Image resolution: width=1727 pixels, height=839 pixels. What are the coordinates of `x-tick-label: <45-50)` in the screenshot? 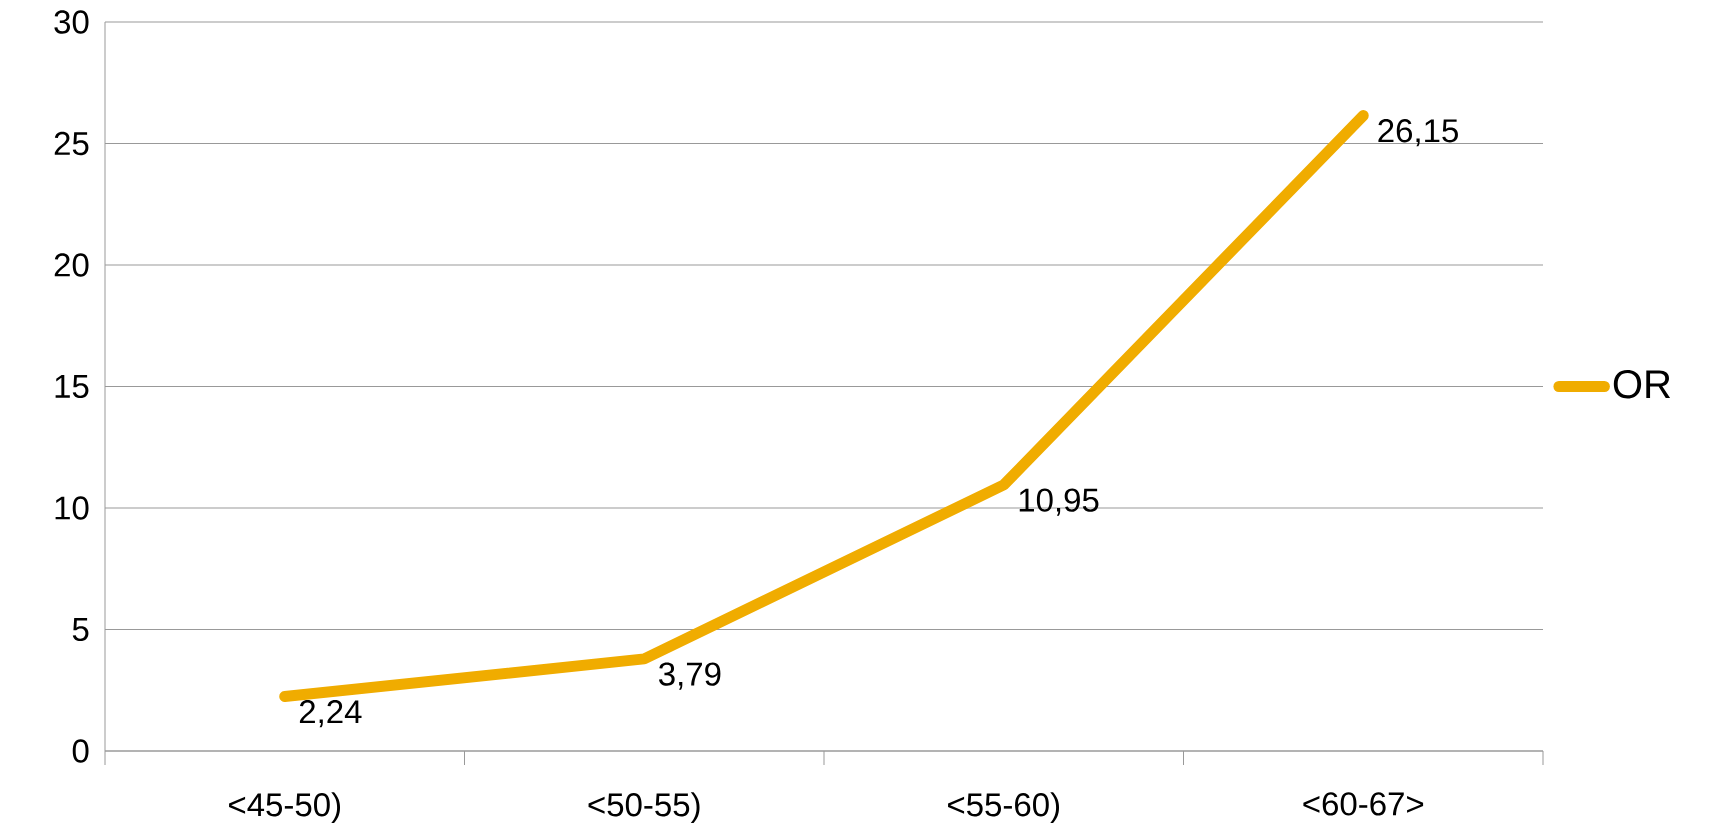 It's located at (285, 807).